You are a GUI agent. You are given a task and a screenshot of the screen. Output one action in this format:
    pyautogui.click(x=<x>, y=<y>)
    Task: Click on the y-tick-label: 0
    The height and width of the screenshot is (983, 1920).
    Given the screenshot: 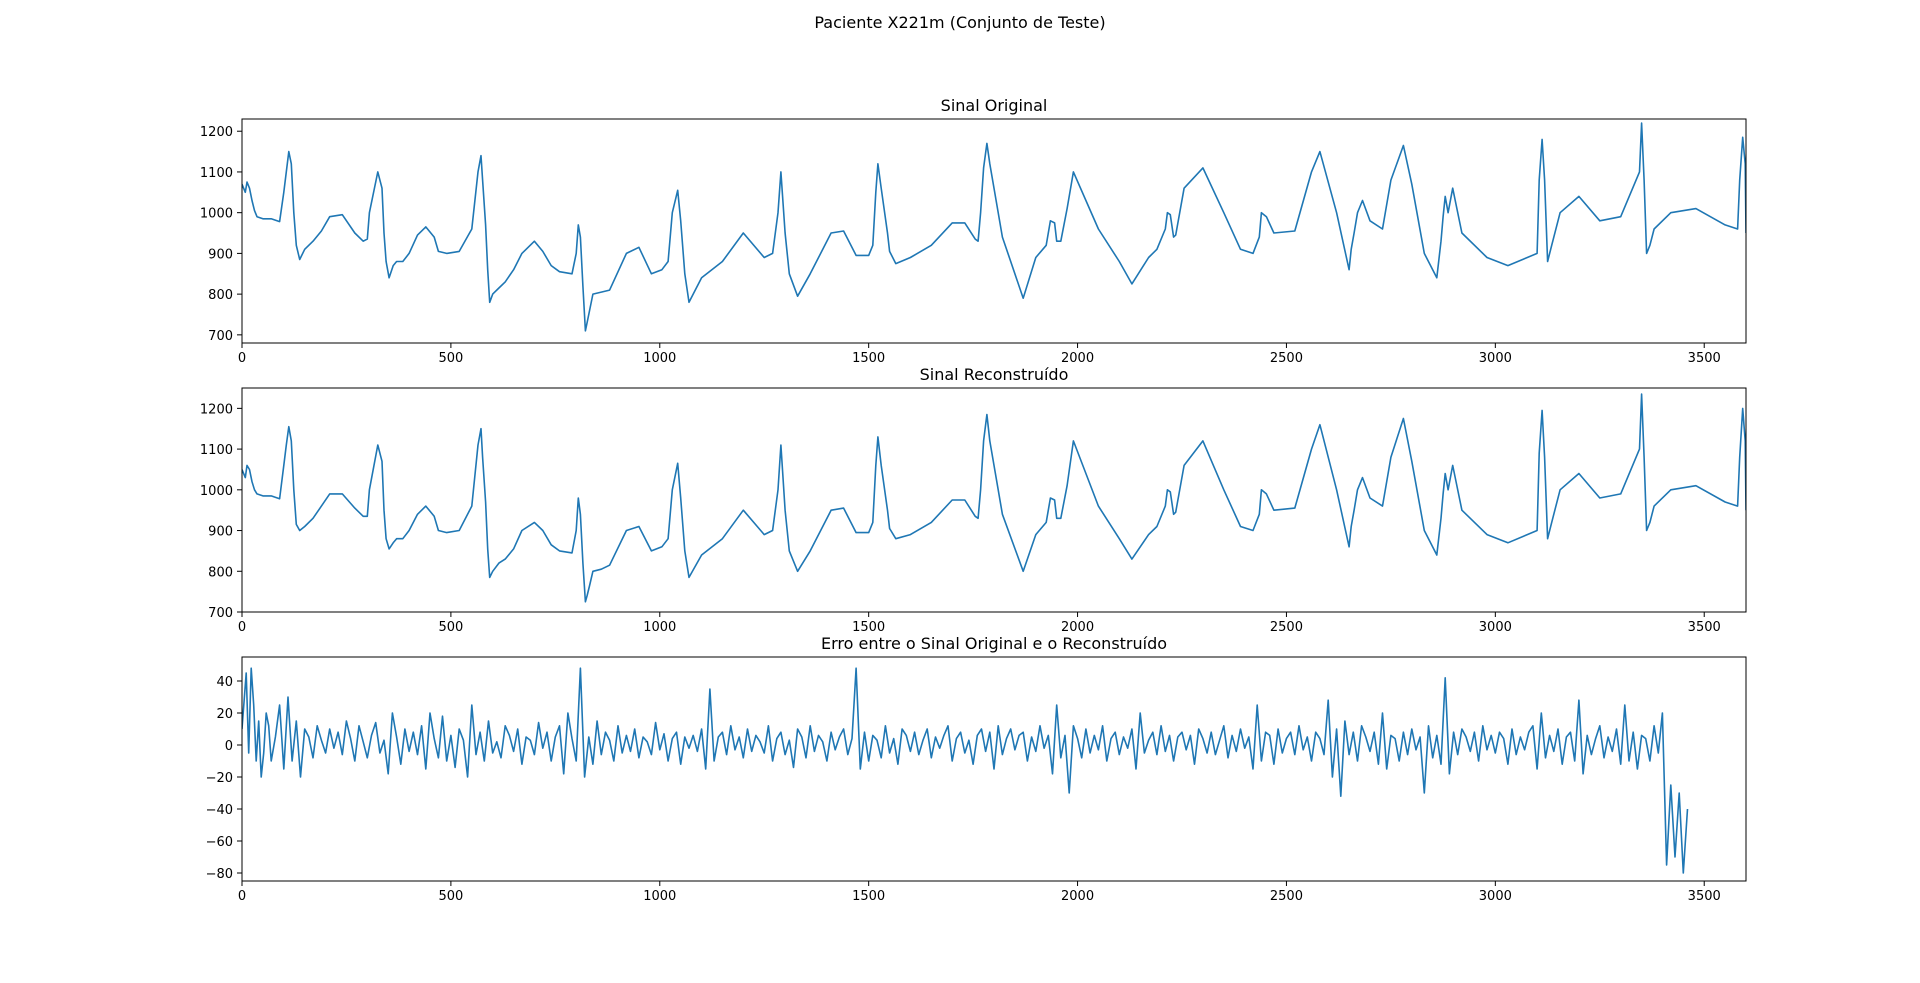 What is the action you would take?
    pyautogui.click(x=229, y=746)
    